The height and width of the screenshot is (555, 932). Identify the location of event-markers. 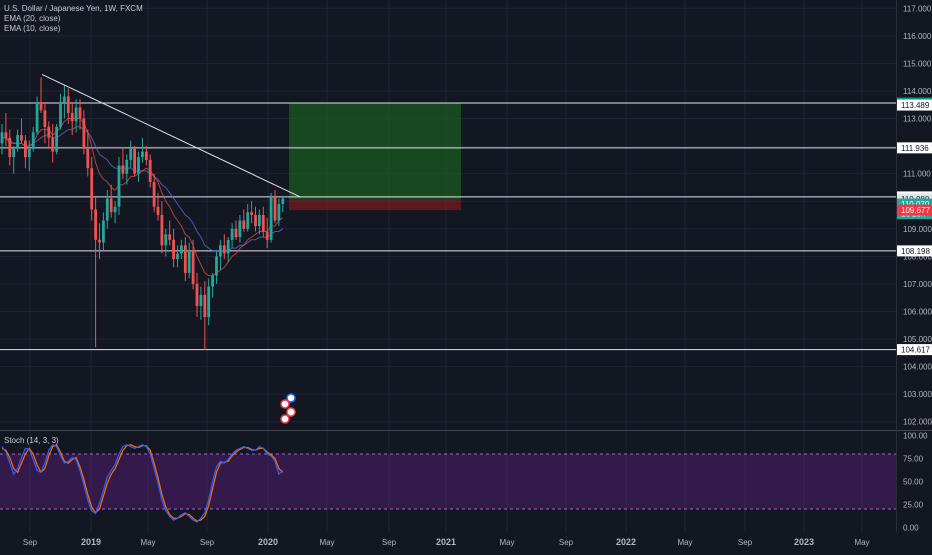
(288, 408).